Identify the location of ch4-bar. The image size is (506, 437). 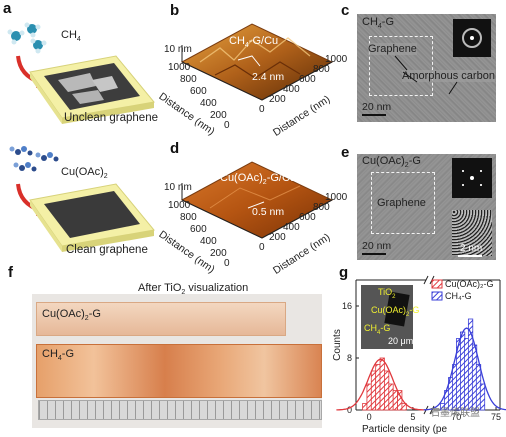
(482, 397).